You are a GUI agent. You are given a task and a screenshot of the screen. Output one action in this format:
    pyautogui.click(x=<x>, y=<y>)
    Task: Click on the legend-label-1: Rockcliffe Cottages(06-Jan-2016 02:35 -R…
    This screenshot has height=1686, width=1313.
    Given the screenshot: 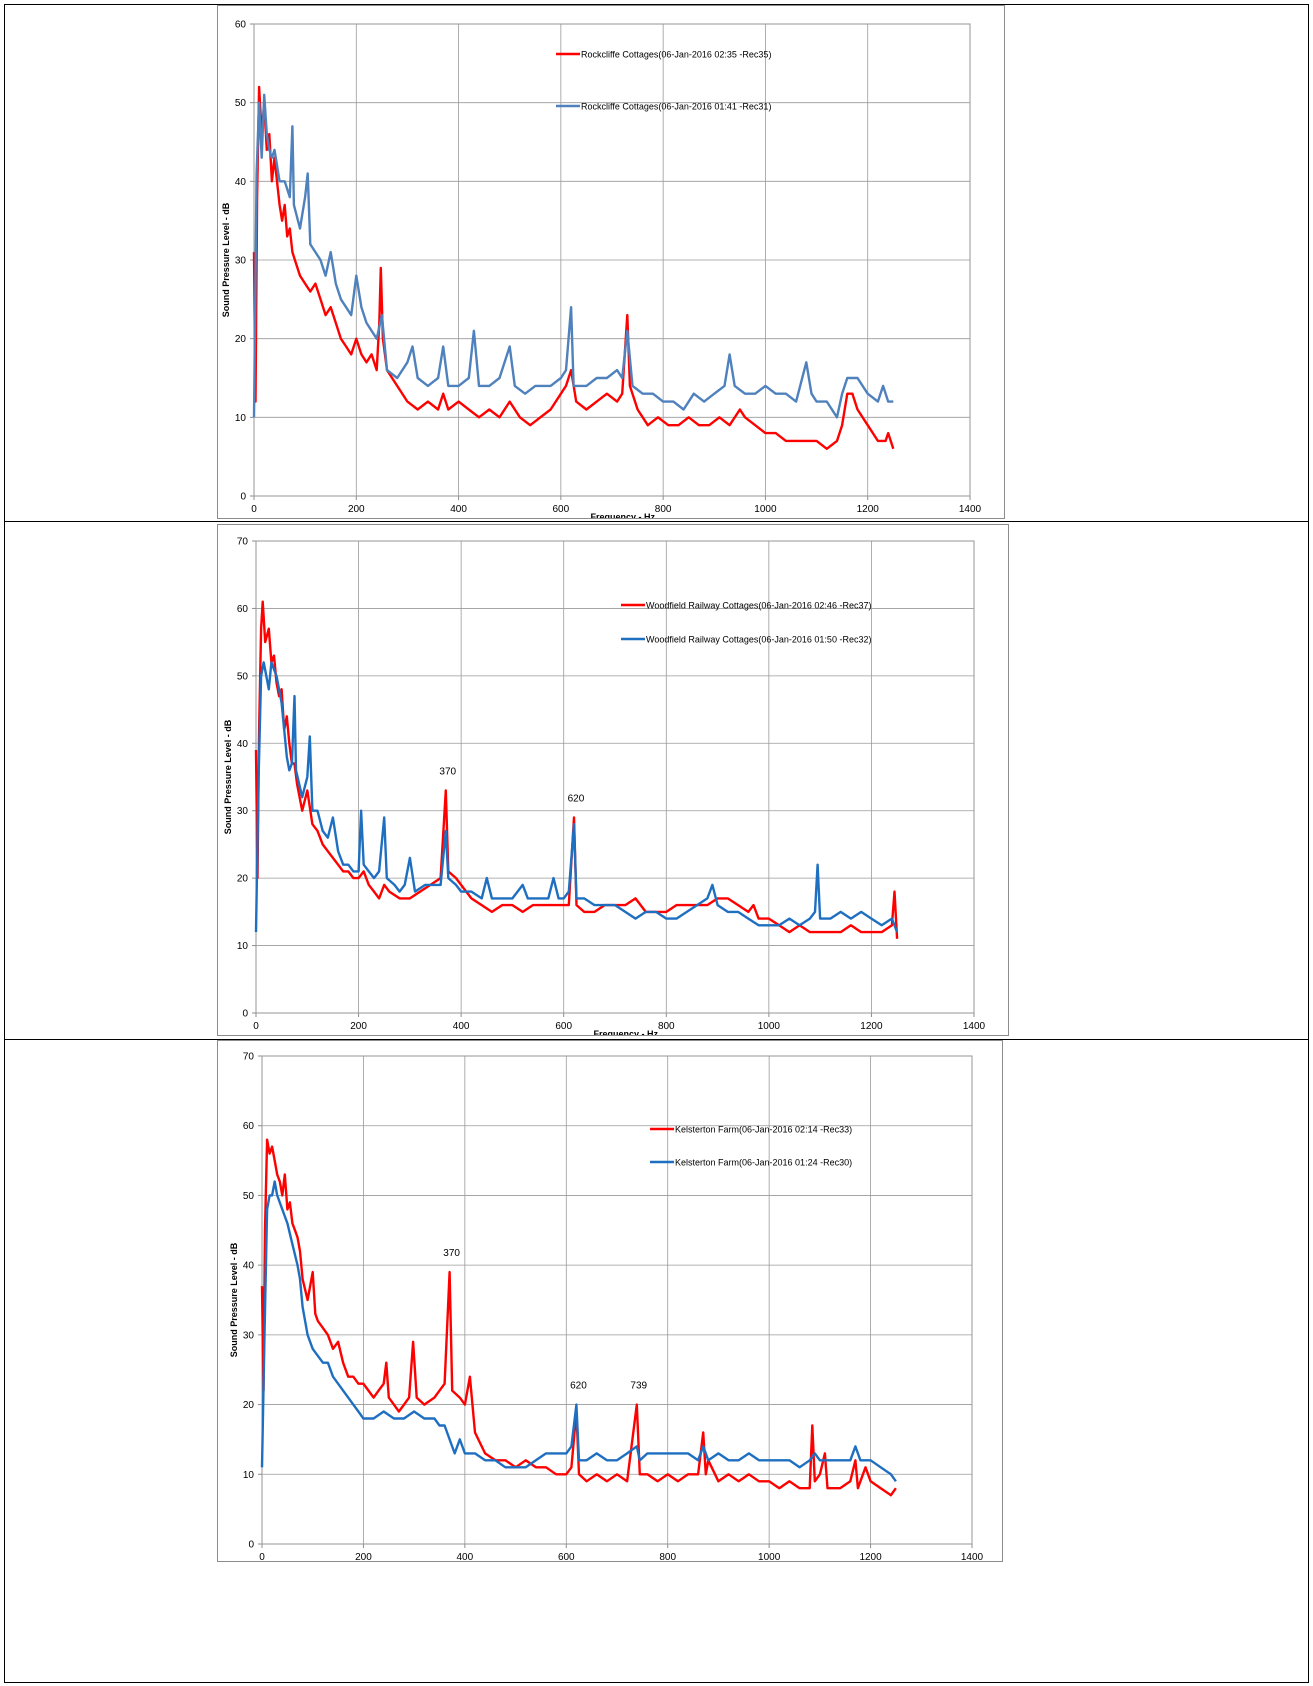 What is the action you would take?
    pyautogui.click(x=676, y=55)
    